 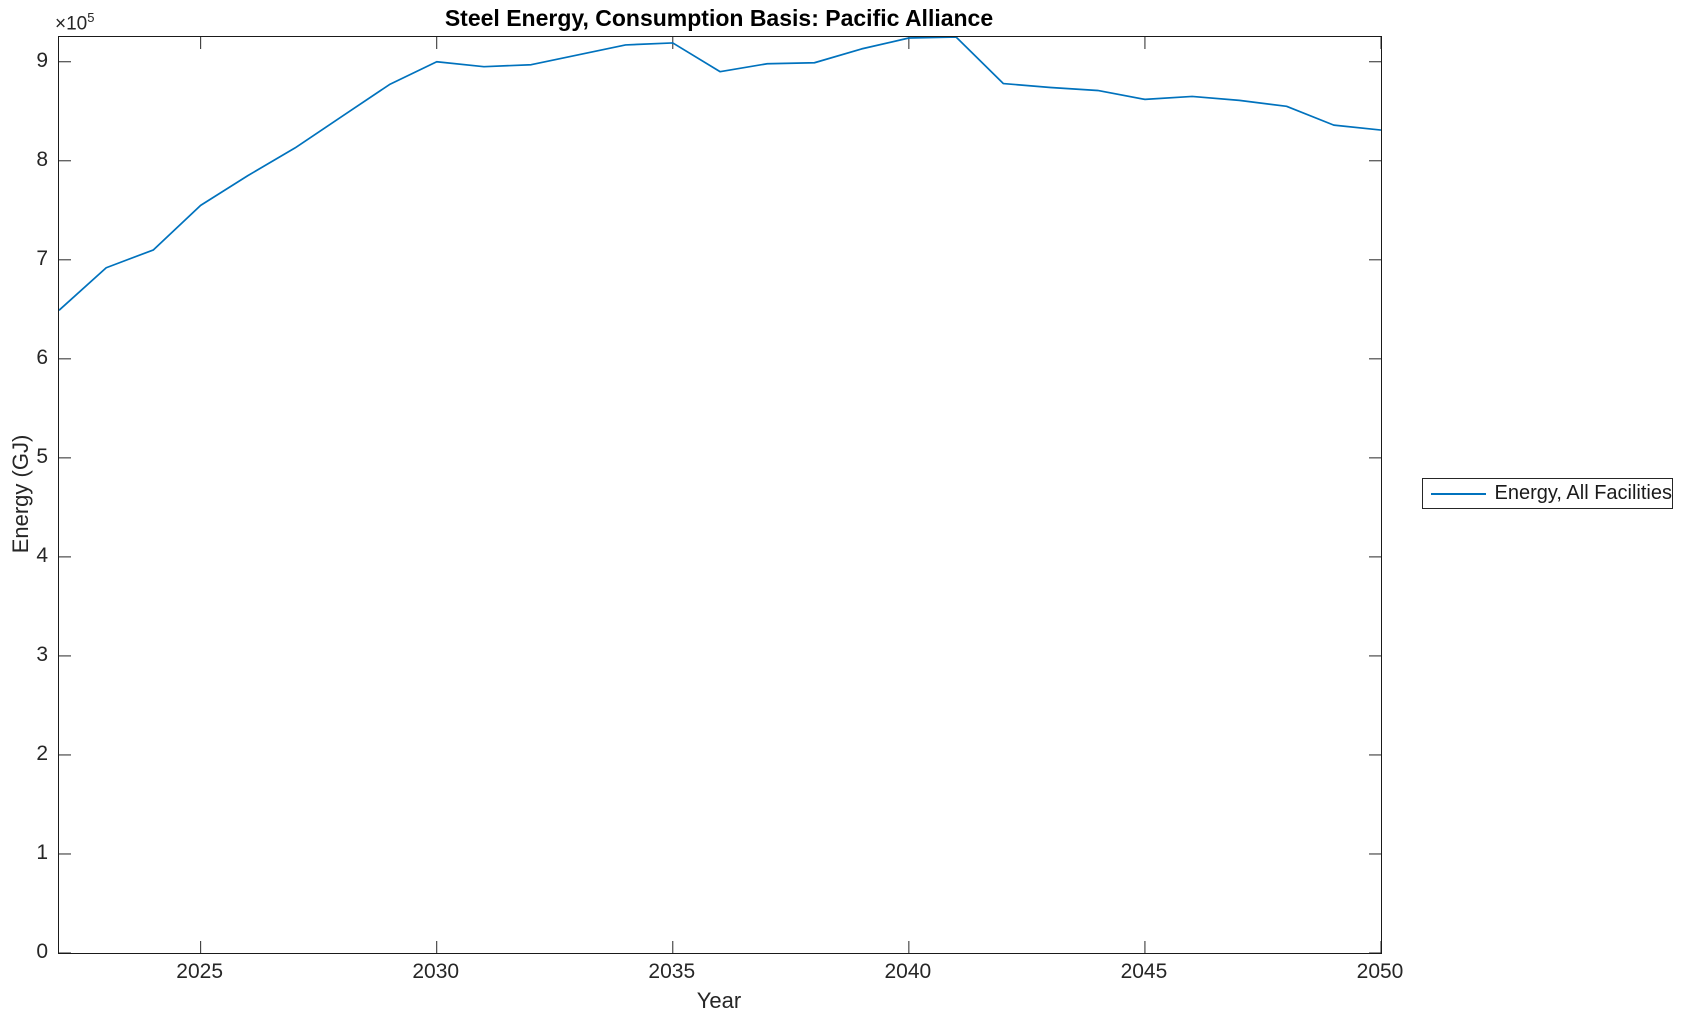 I want to click on x-tick-label: 2030, so click(x=436, y=971).